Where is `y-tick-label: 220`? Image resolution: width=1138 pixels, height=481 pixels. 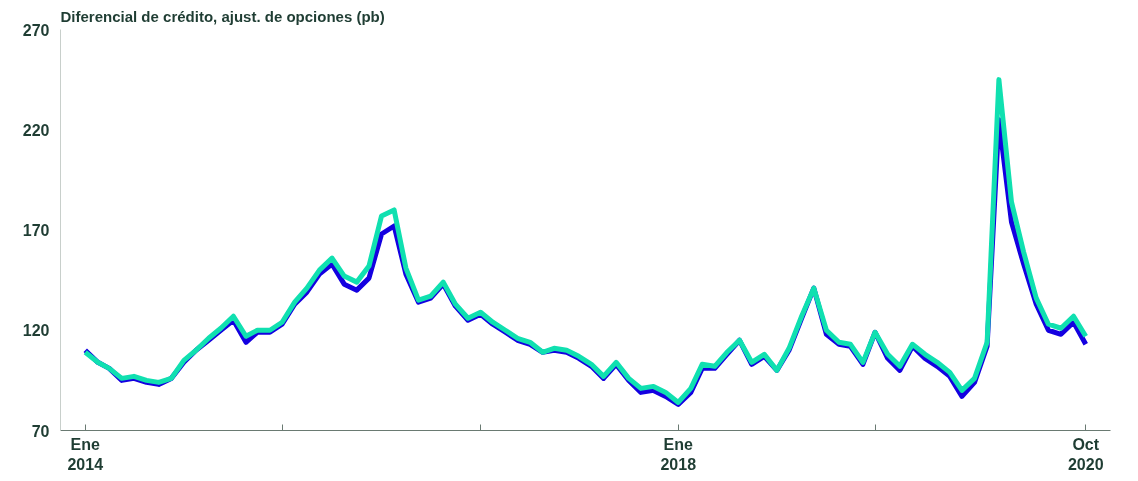
y-tick-label: 220 is located at coordinates (36, 130).